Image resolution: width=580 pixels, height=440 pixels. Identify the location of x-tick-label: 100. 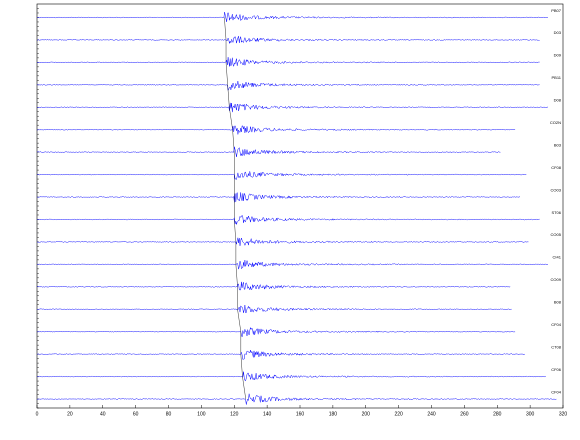
(201, 414).